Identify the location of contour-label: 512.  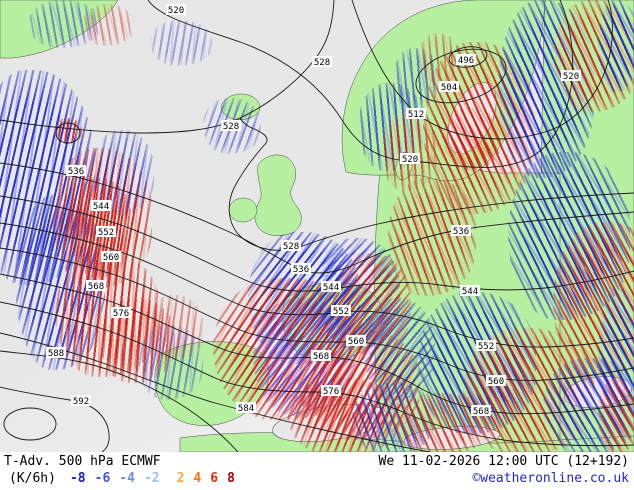
(416, 114).